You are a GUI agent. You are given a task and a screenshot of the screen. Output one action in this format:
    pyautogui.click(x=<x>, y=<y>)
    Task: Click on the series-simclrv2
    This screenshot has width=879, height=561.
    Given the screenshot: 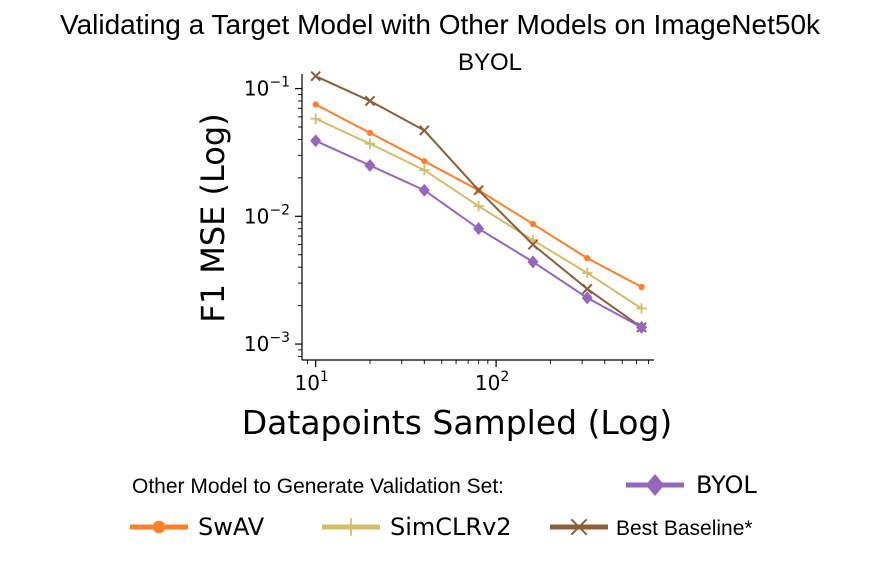 What is the action you would take?
    pyautogui.click(x=478, y=213)
    